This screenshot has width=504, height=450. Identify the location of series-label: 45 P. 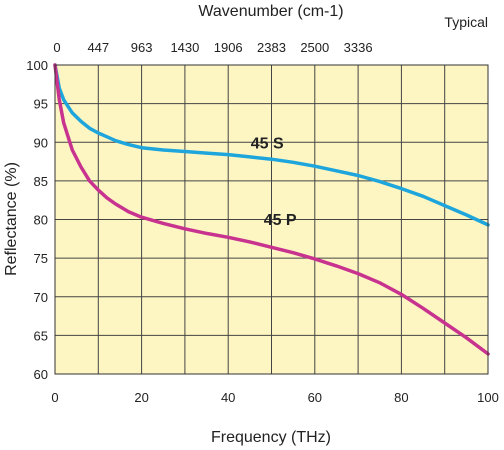
(280, 220).